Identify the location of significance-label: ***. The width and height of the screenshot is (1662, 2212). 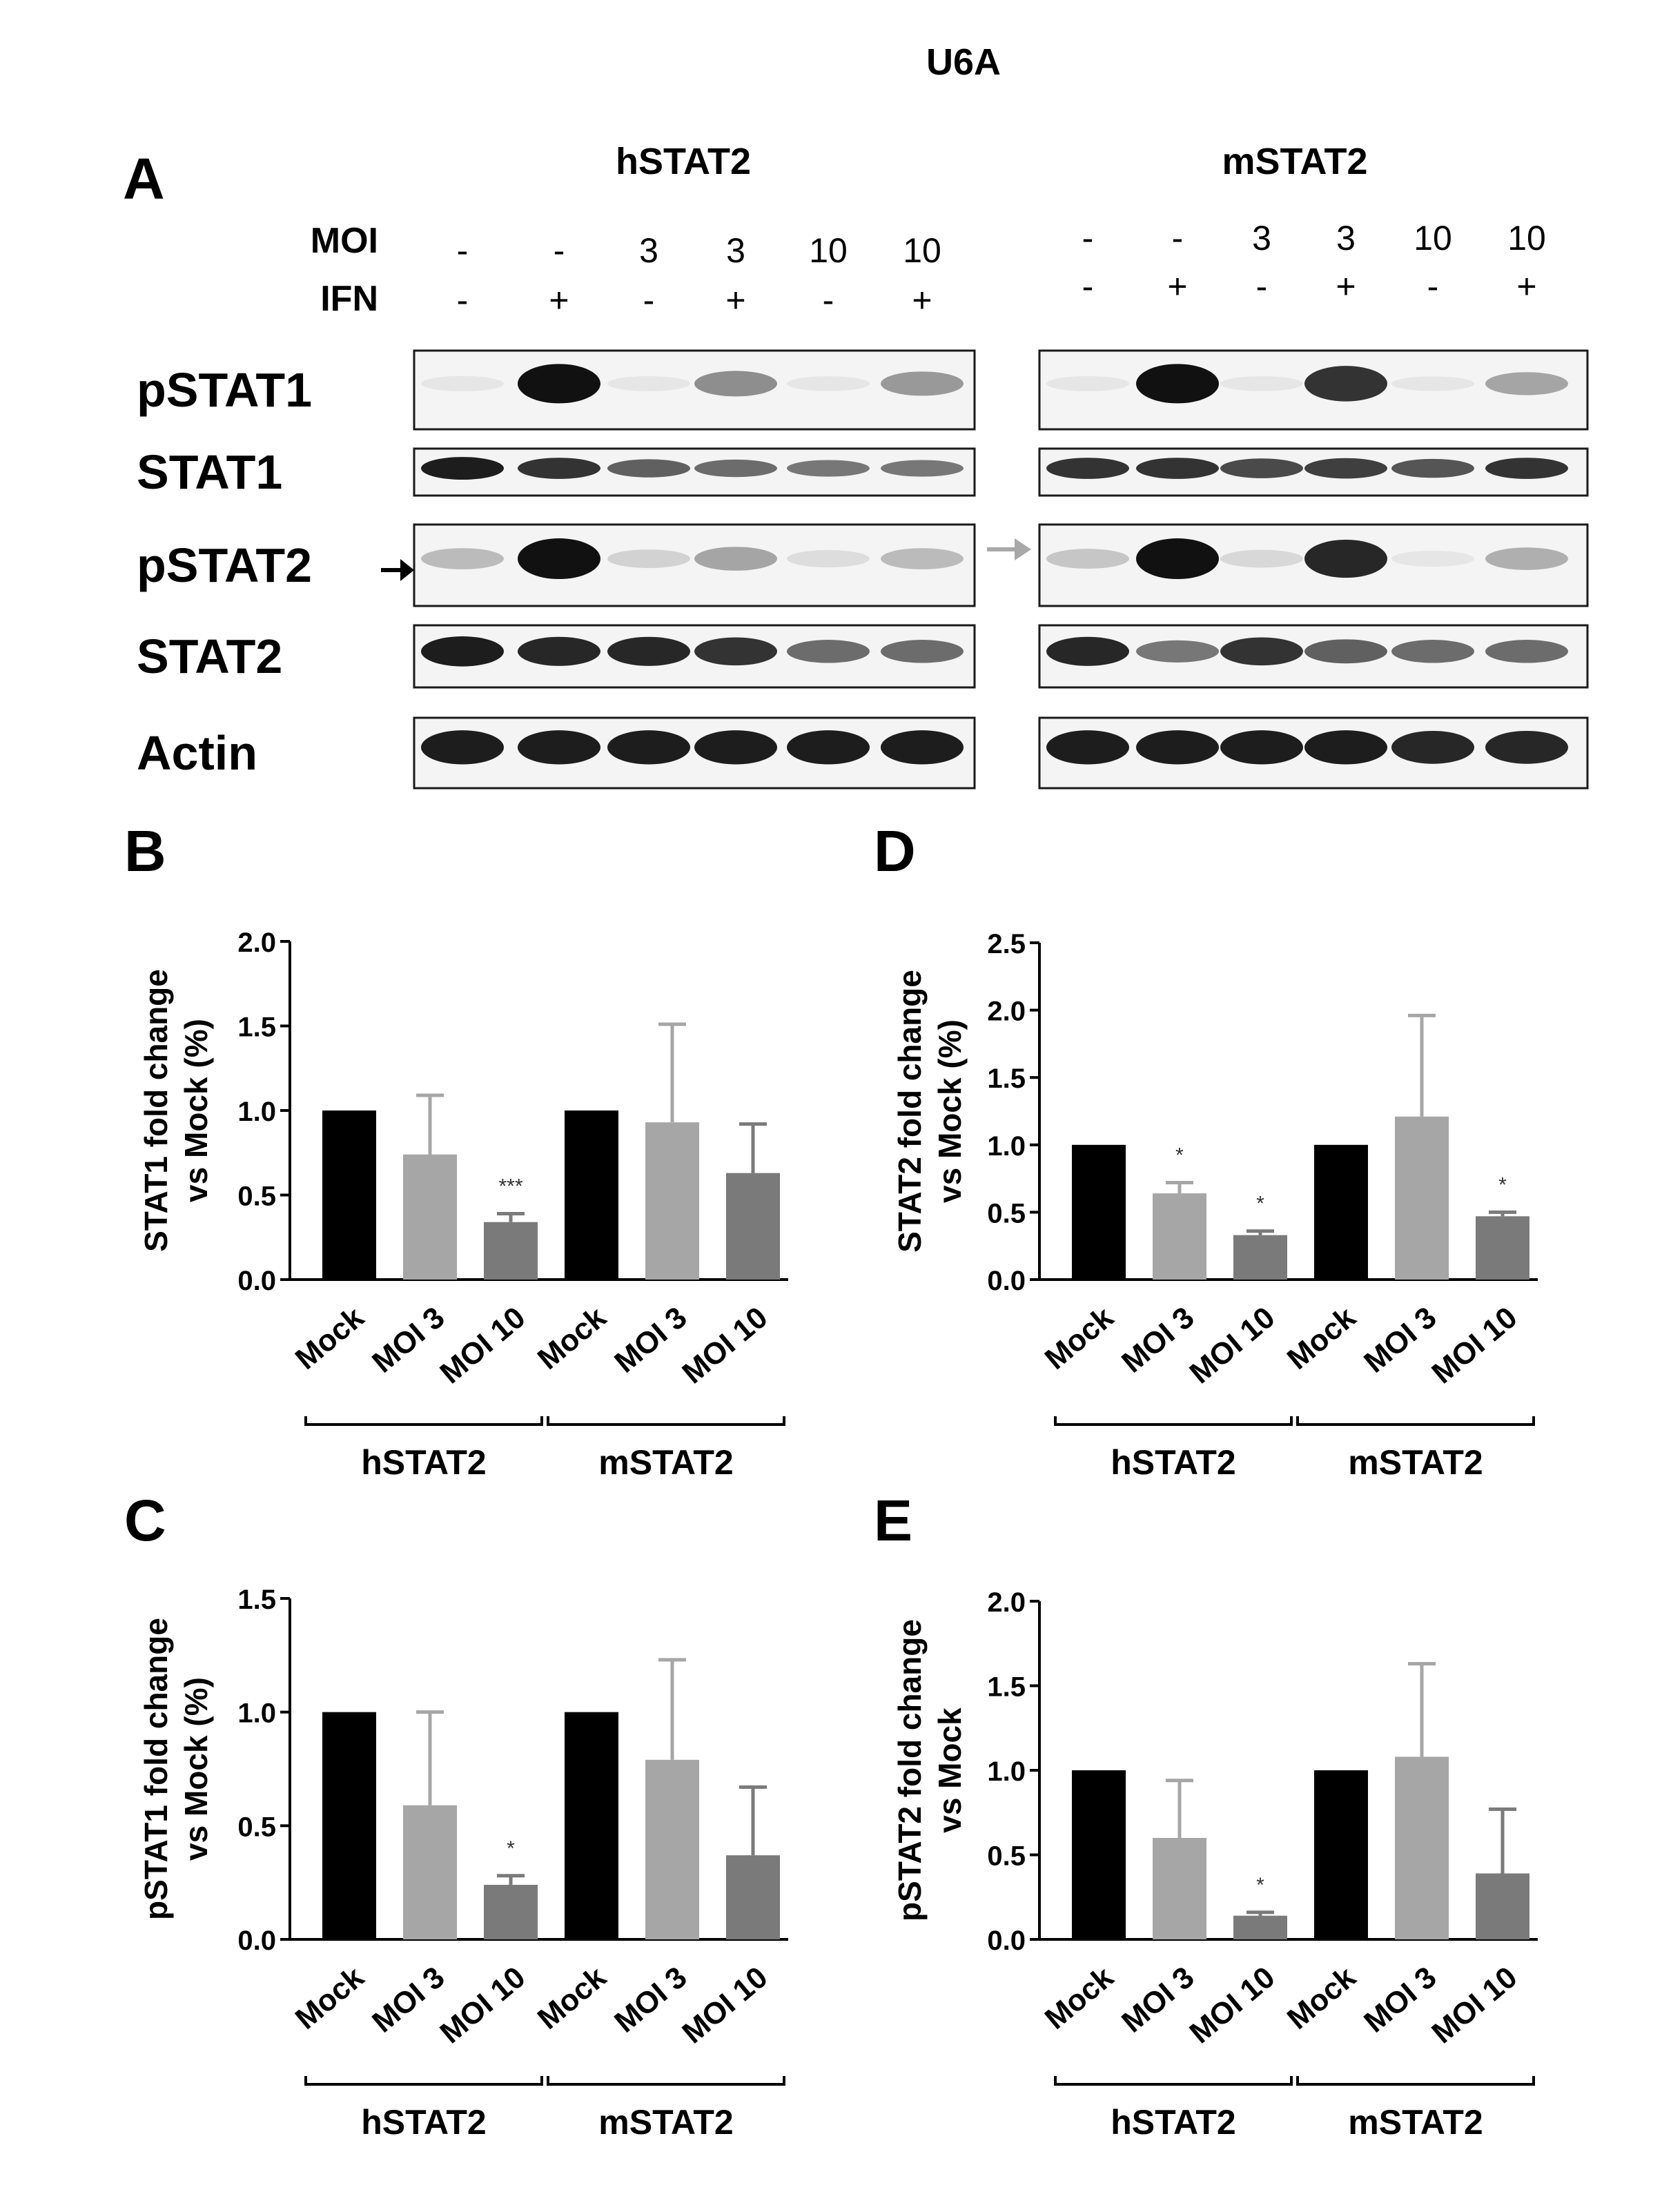
(510, 1186).